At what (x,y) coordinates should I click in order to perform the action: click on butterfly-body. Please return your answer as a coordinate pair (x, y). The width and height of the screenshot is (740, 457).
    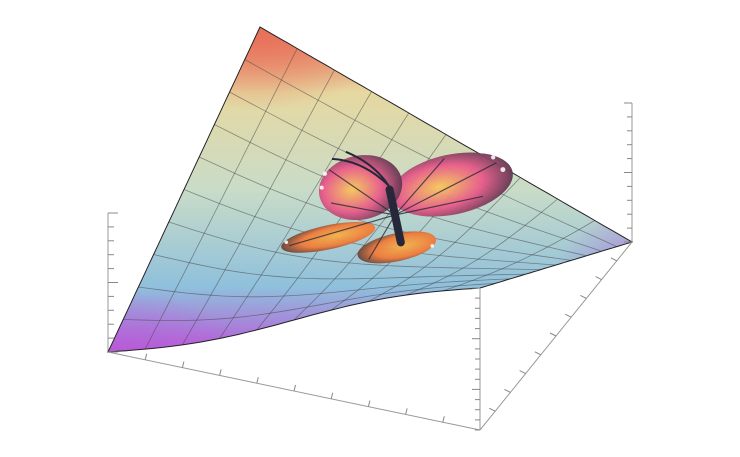
    Looking at the image, I should click on (395, 216).